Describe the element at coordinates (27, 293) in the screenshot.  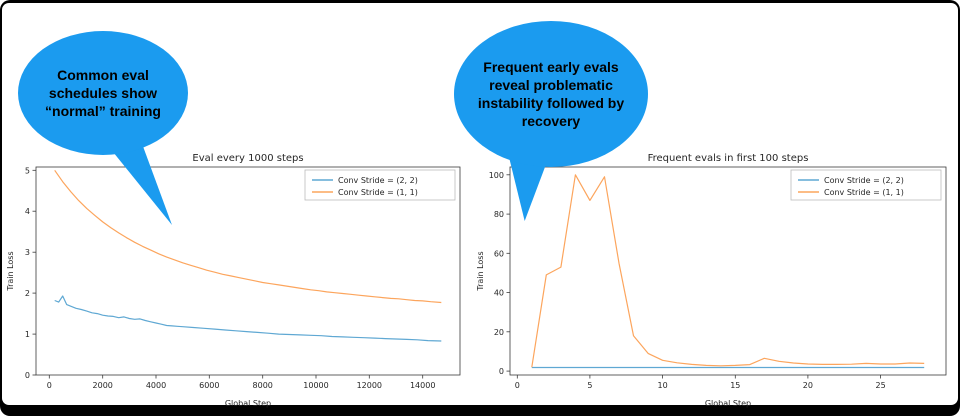
I see `svg-text: 2` at that location.